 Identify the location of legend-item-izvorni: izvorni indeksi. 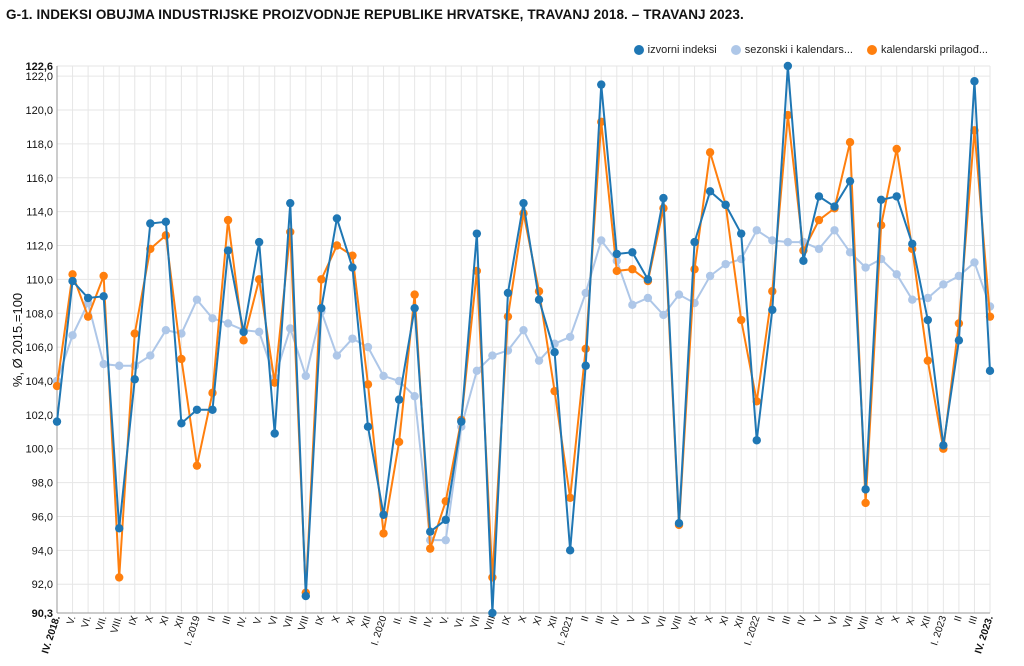
(675, 50).